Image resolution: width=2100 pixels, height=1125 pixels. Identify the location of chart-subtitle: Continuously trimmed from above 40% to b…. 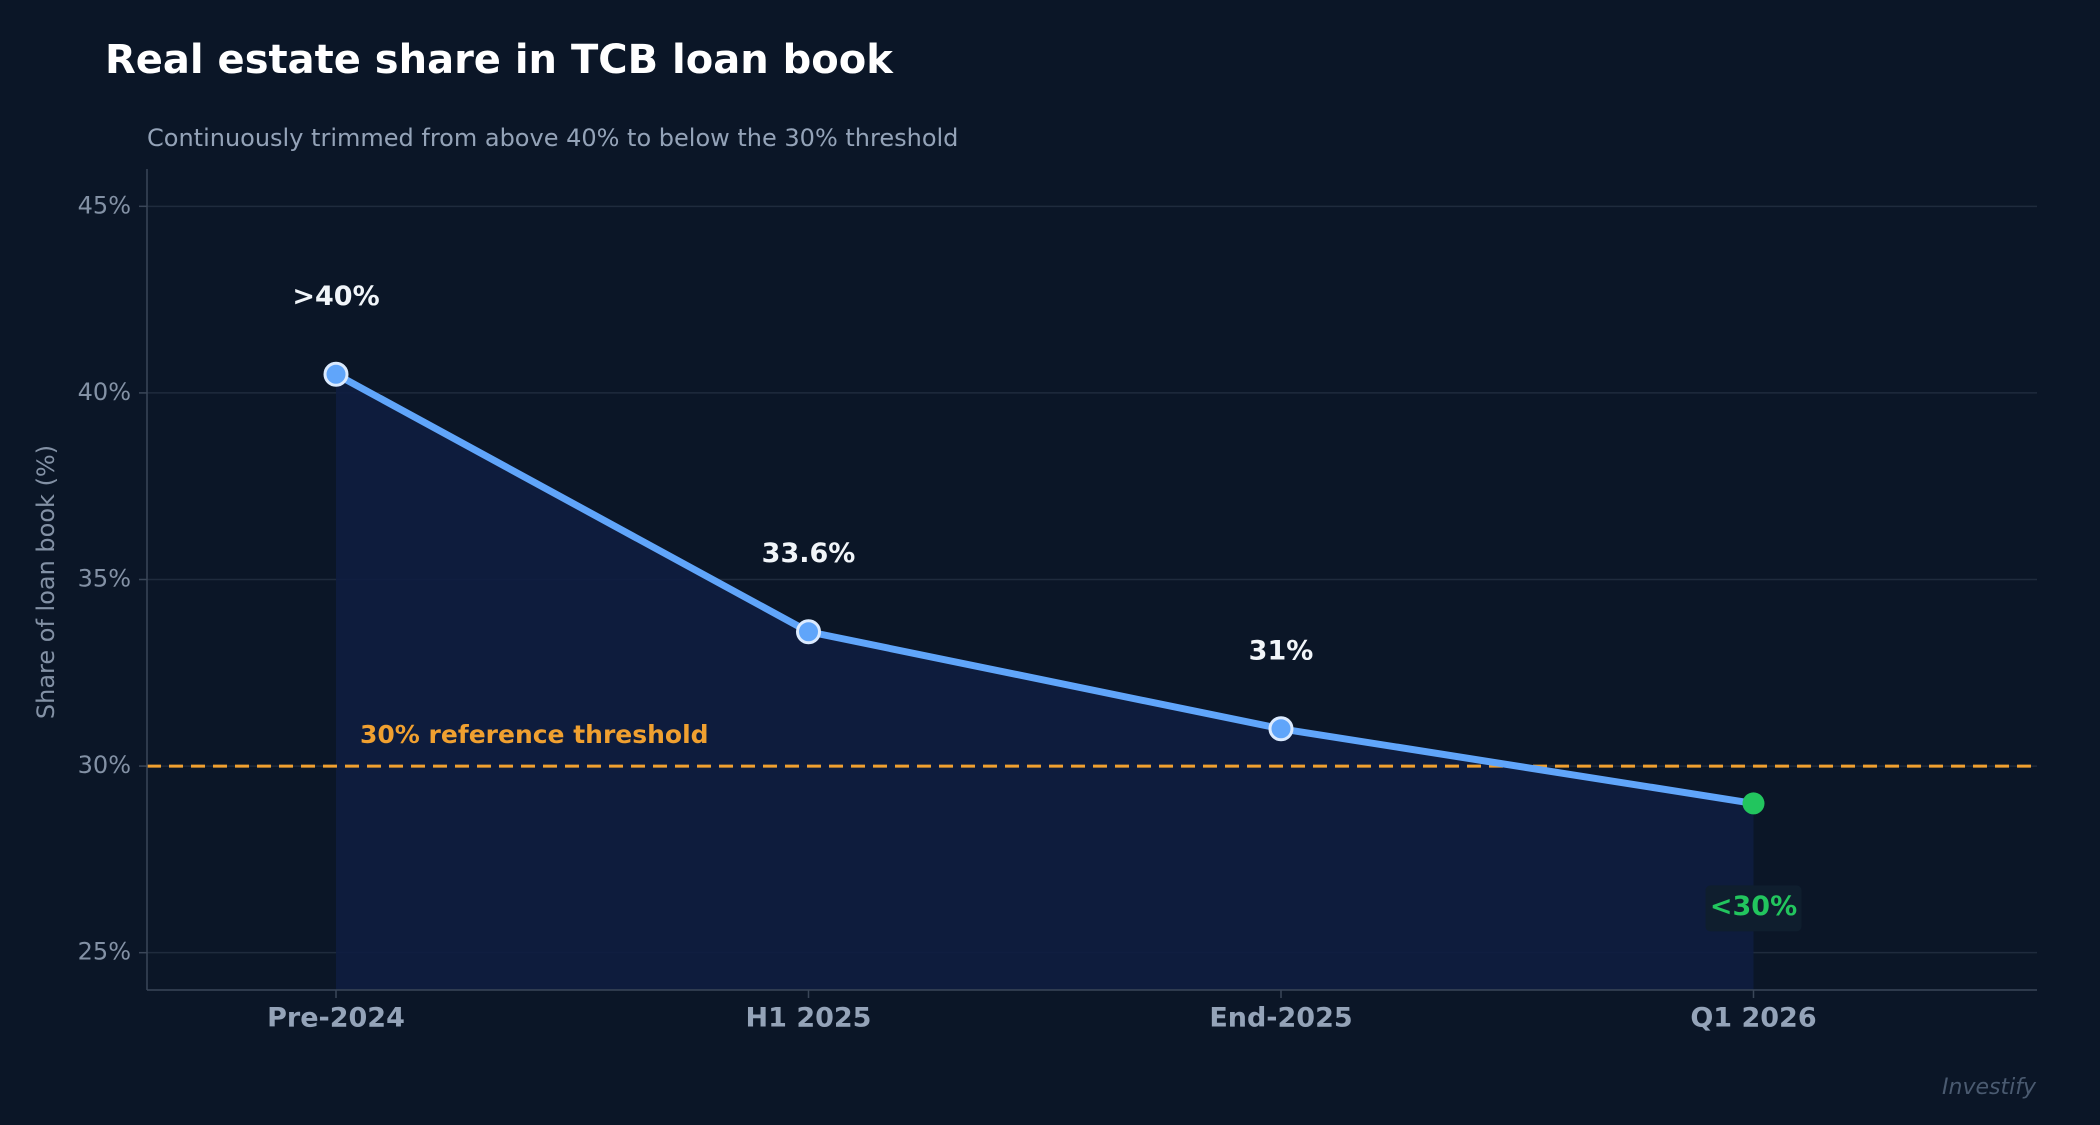
(552, 138).